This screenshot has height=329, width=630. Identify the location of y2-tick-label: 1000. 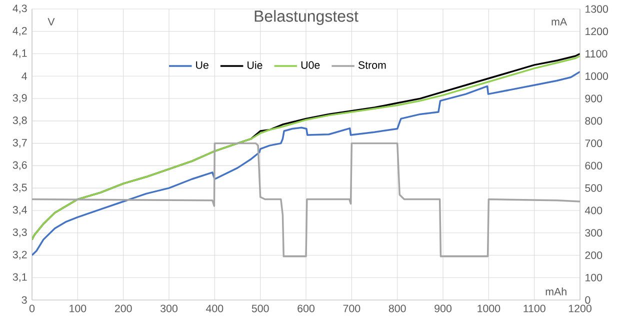
(597, 76).